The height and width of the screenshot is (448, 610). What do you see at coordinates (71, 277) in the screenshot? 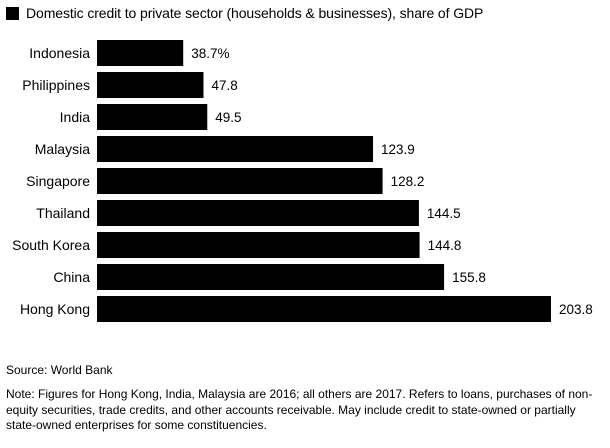
I see `category-label-china: China` at bounding box center [71, 277].